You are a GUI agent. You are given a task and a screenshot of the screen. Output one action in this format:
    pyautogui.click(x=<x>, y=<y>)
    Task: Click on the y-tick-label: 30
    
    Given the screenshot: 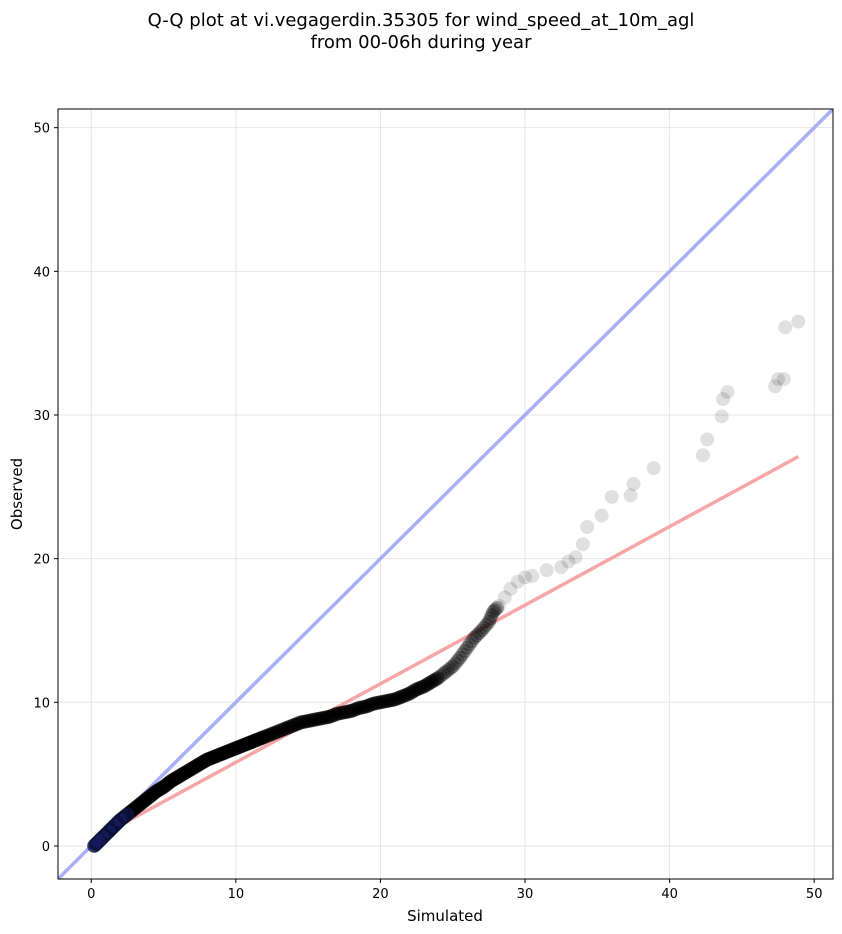 What is the action you would take?
    pyautogui.click(x=41, y=416)
    